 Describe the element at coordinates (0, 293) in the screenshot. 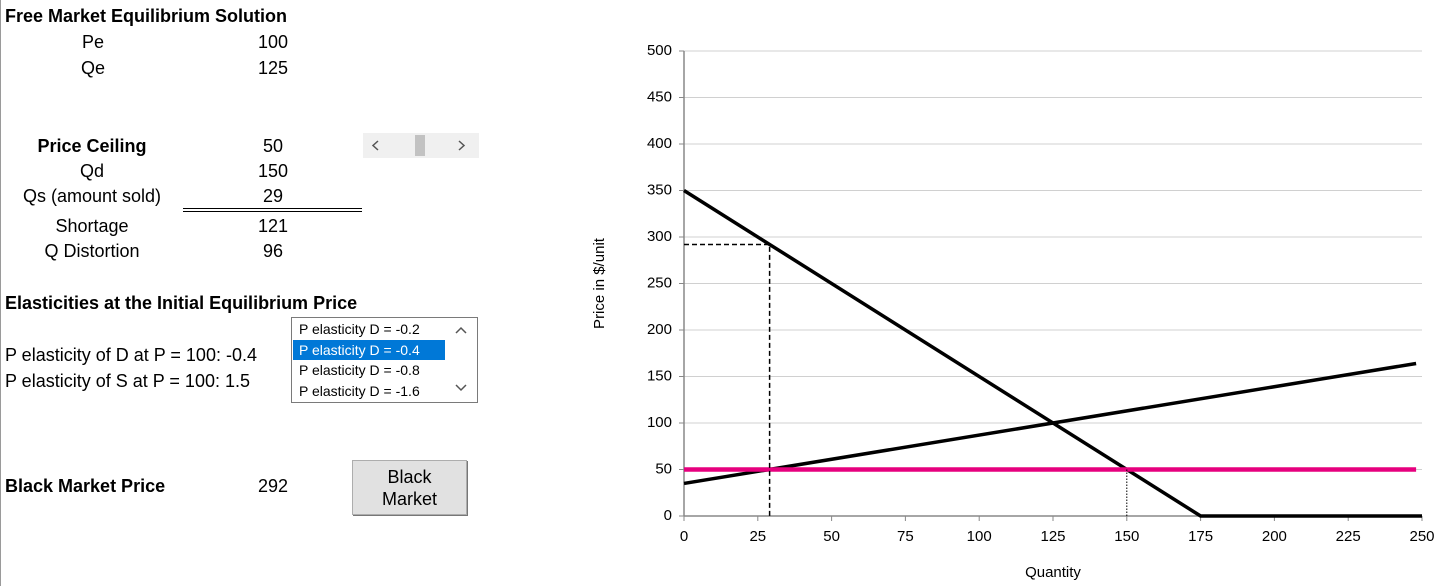

I see `sheet-border` at that location.